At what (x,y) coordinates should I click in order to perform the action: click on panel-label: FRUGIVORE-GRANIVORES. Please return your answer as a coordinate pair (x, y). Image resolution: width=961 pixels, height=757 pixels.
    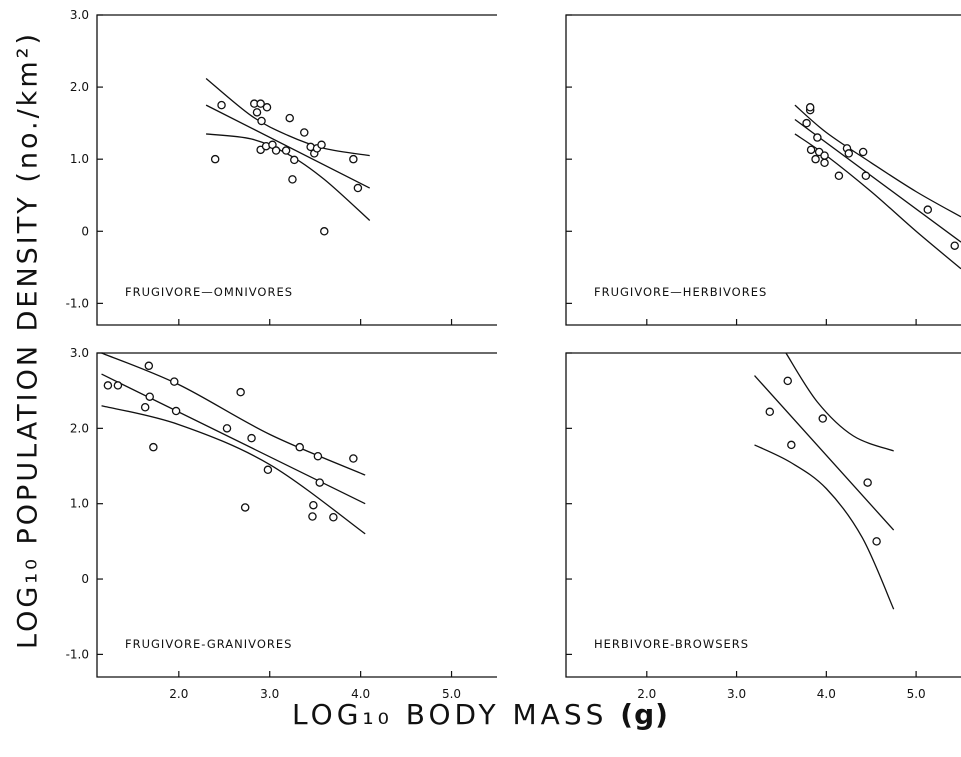
    Looking at the image, I should click on (208, 644).